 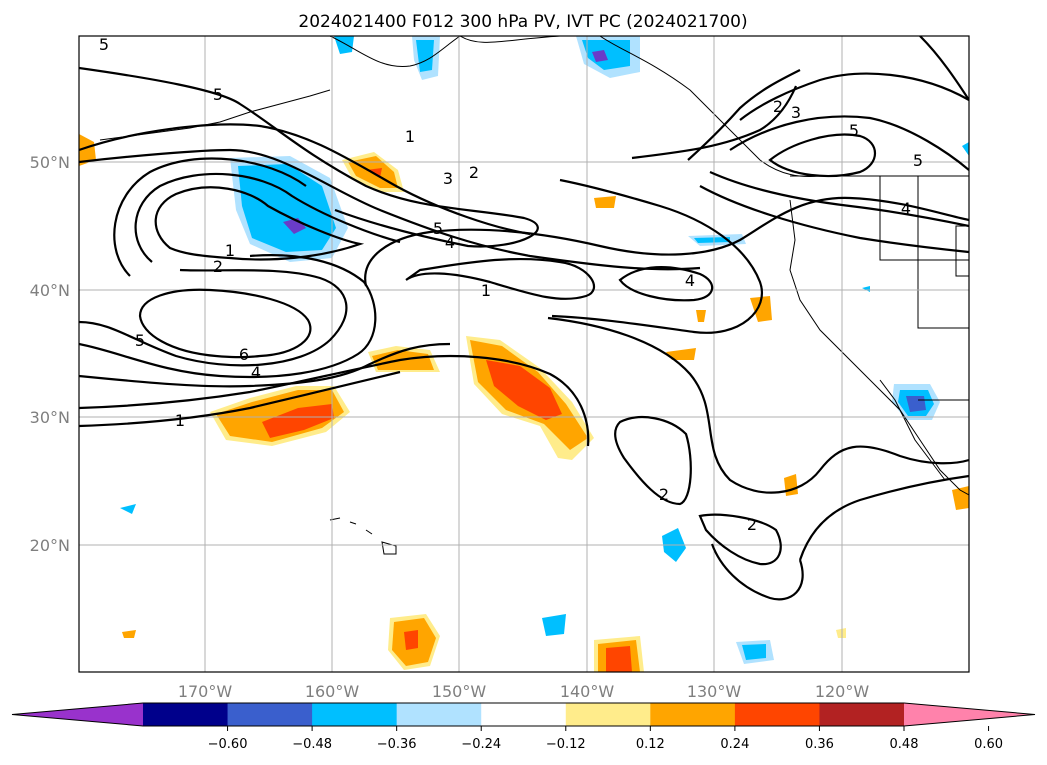 I want to click on lat-label: 30°N, so click(x=50, y=417).